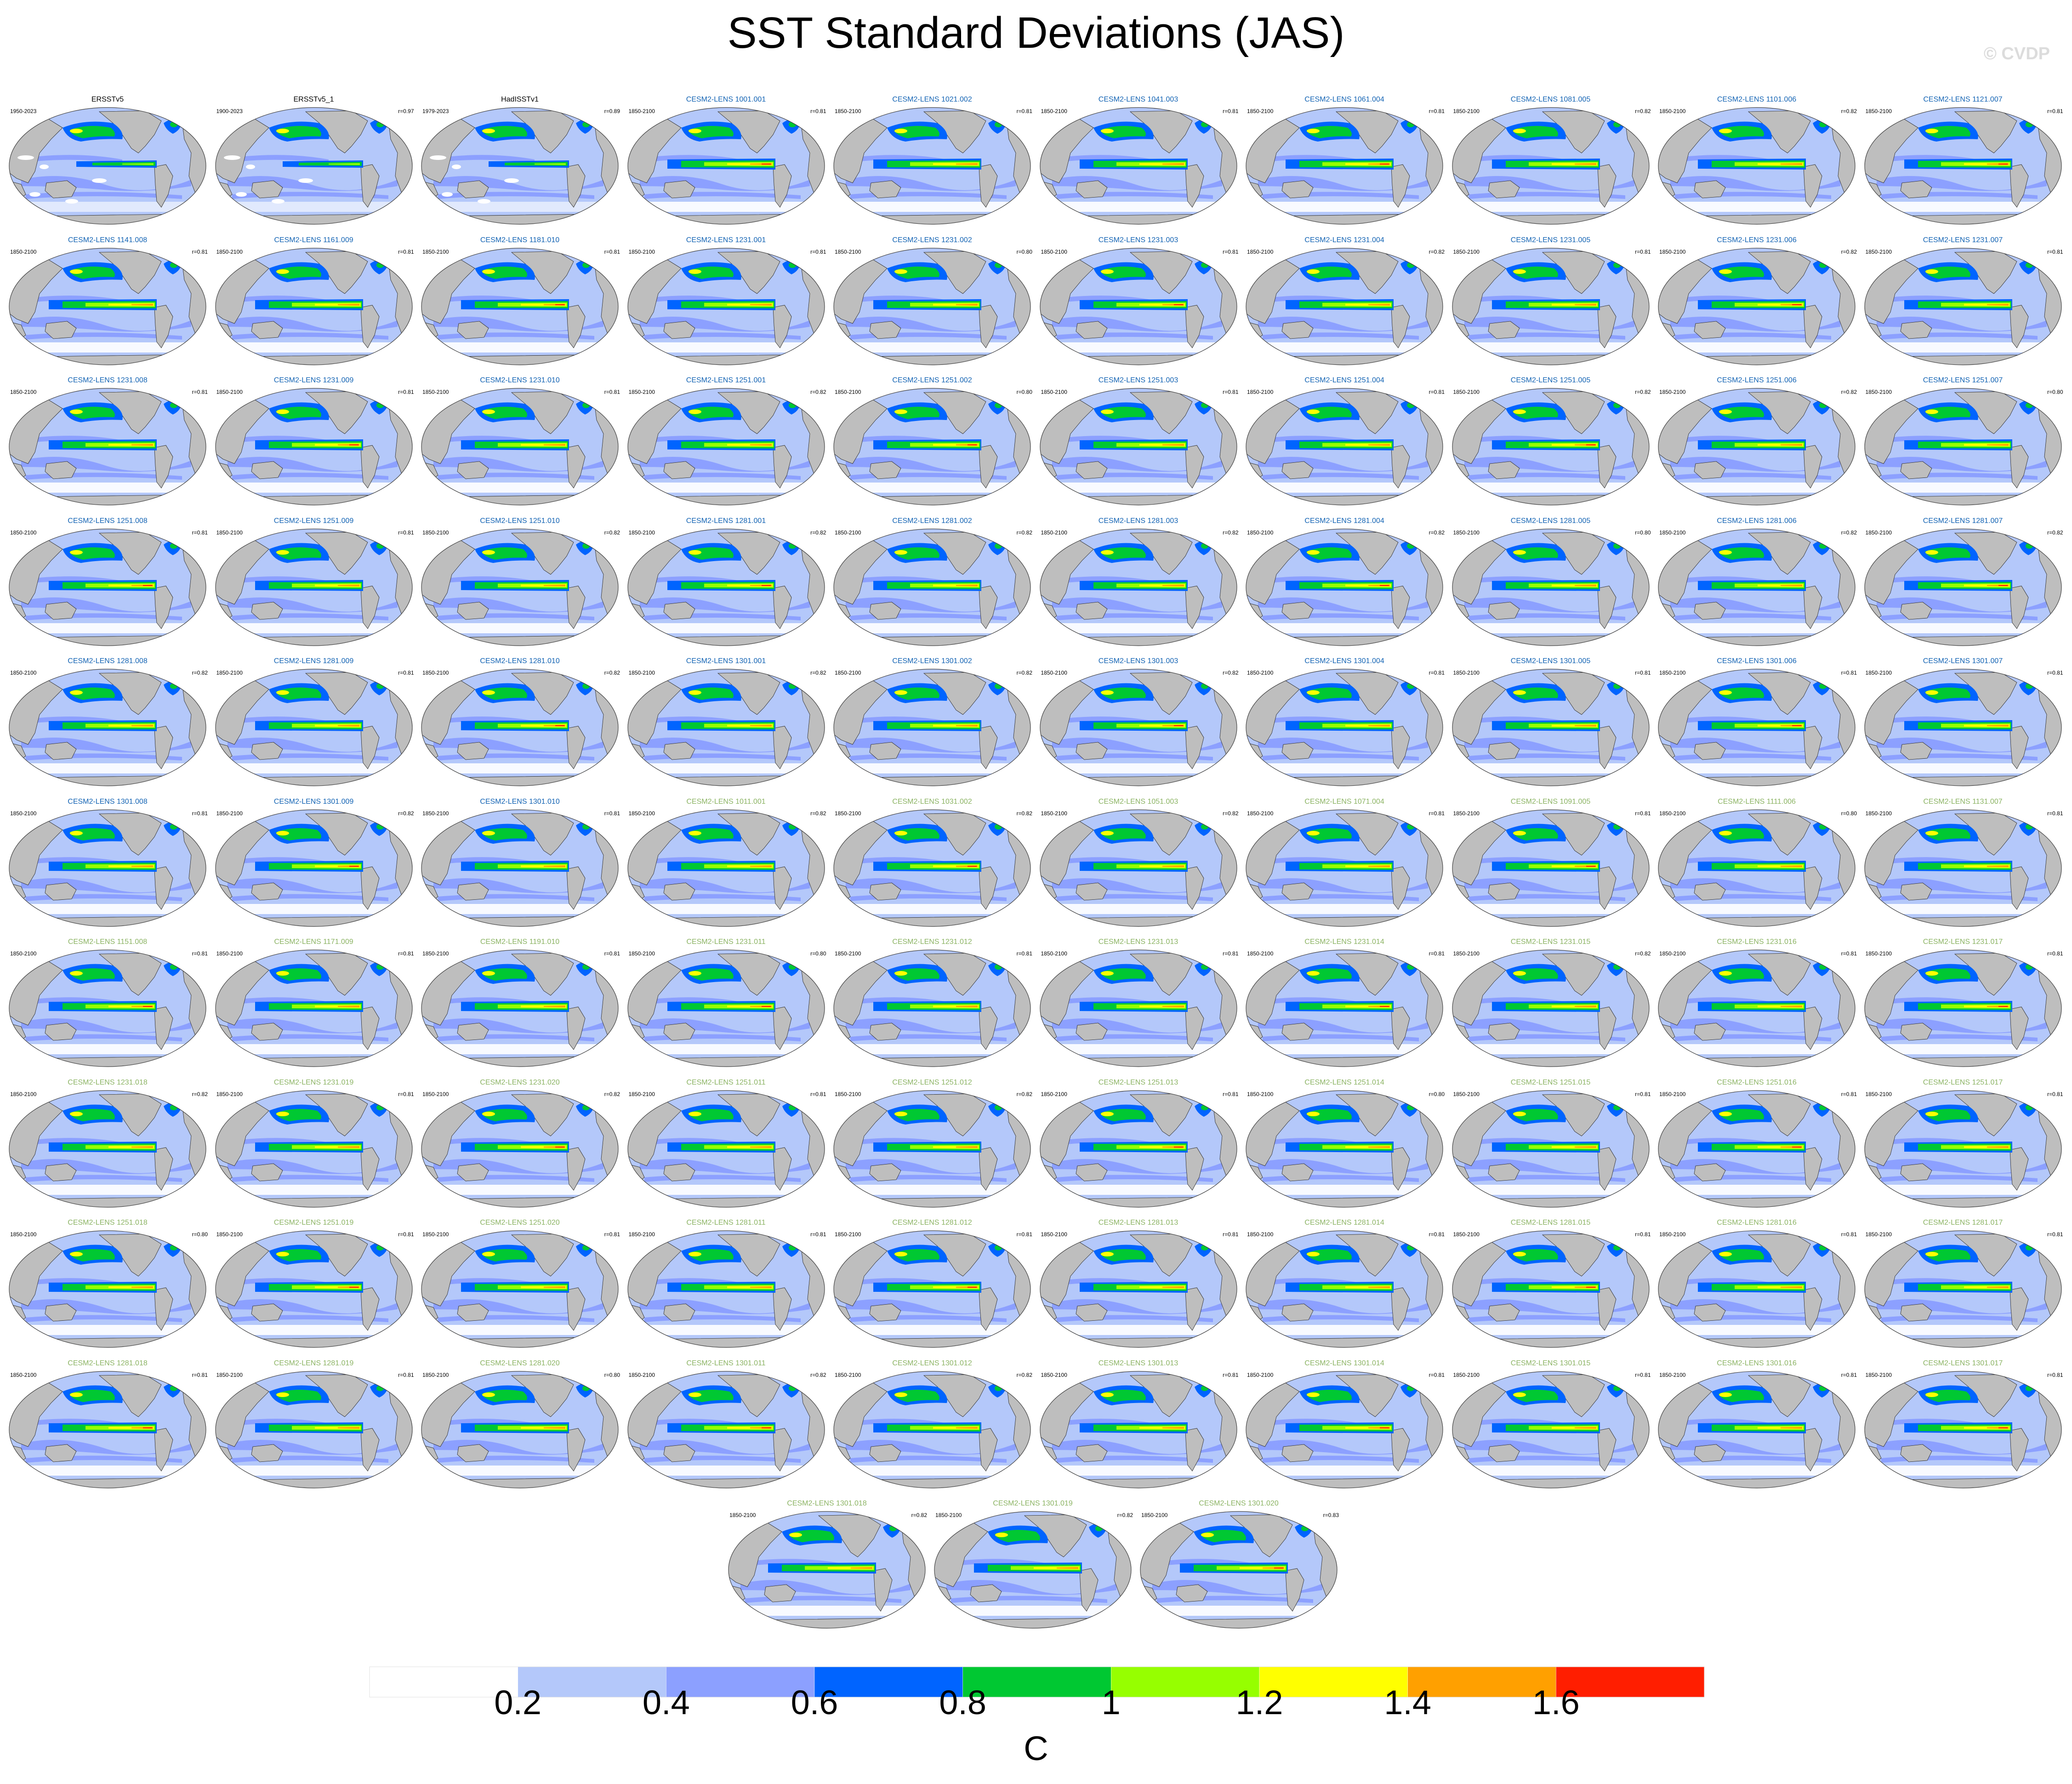 The height and width of the screenshot is (1784, 2072). Describe the element at coordinates (344, 164) in the screenshot. I see `sst-enso-1.0` at that location.